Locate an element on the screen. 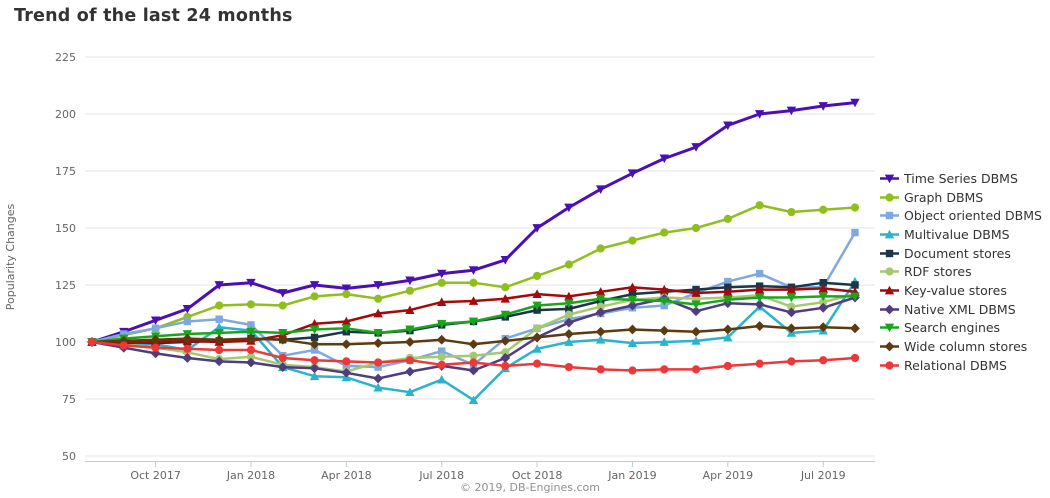  wide-column-stores-legend-marker is located at coordinates (889, 346).